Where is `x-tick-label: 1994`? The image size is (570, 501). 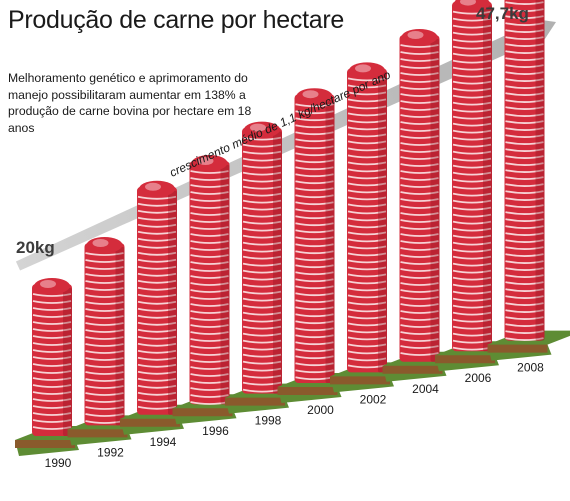 x-tick-label: 1994 is located at coordinates (163, 442).